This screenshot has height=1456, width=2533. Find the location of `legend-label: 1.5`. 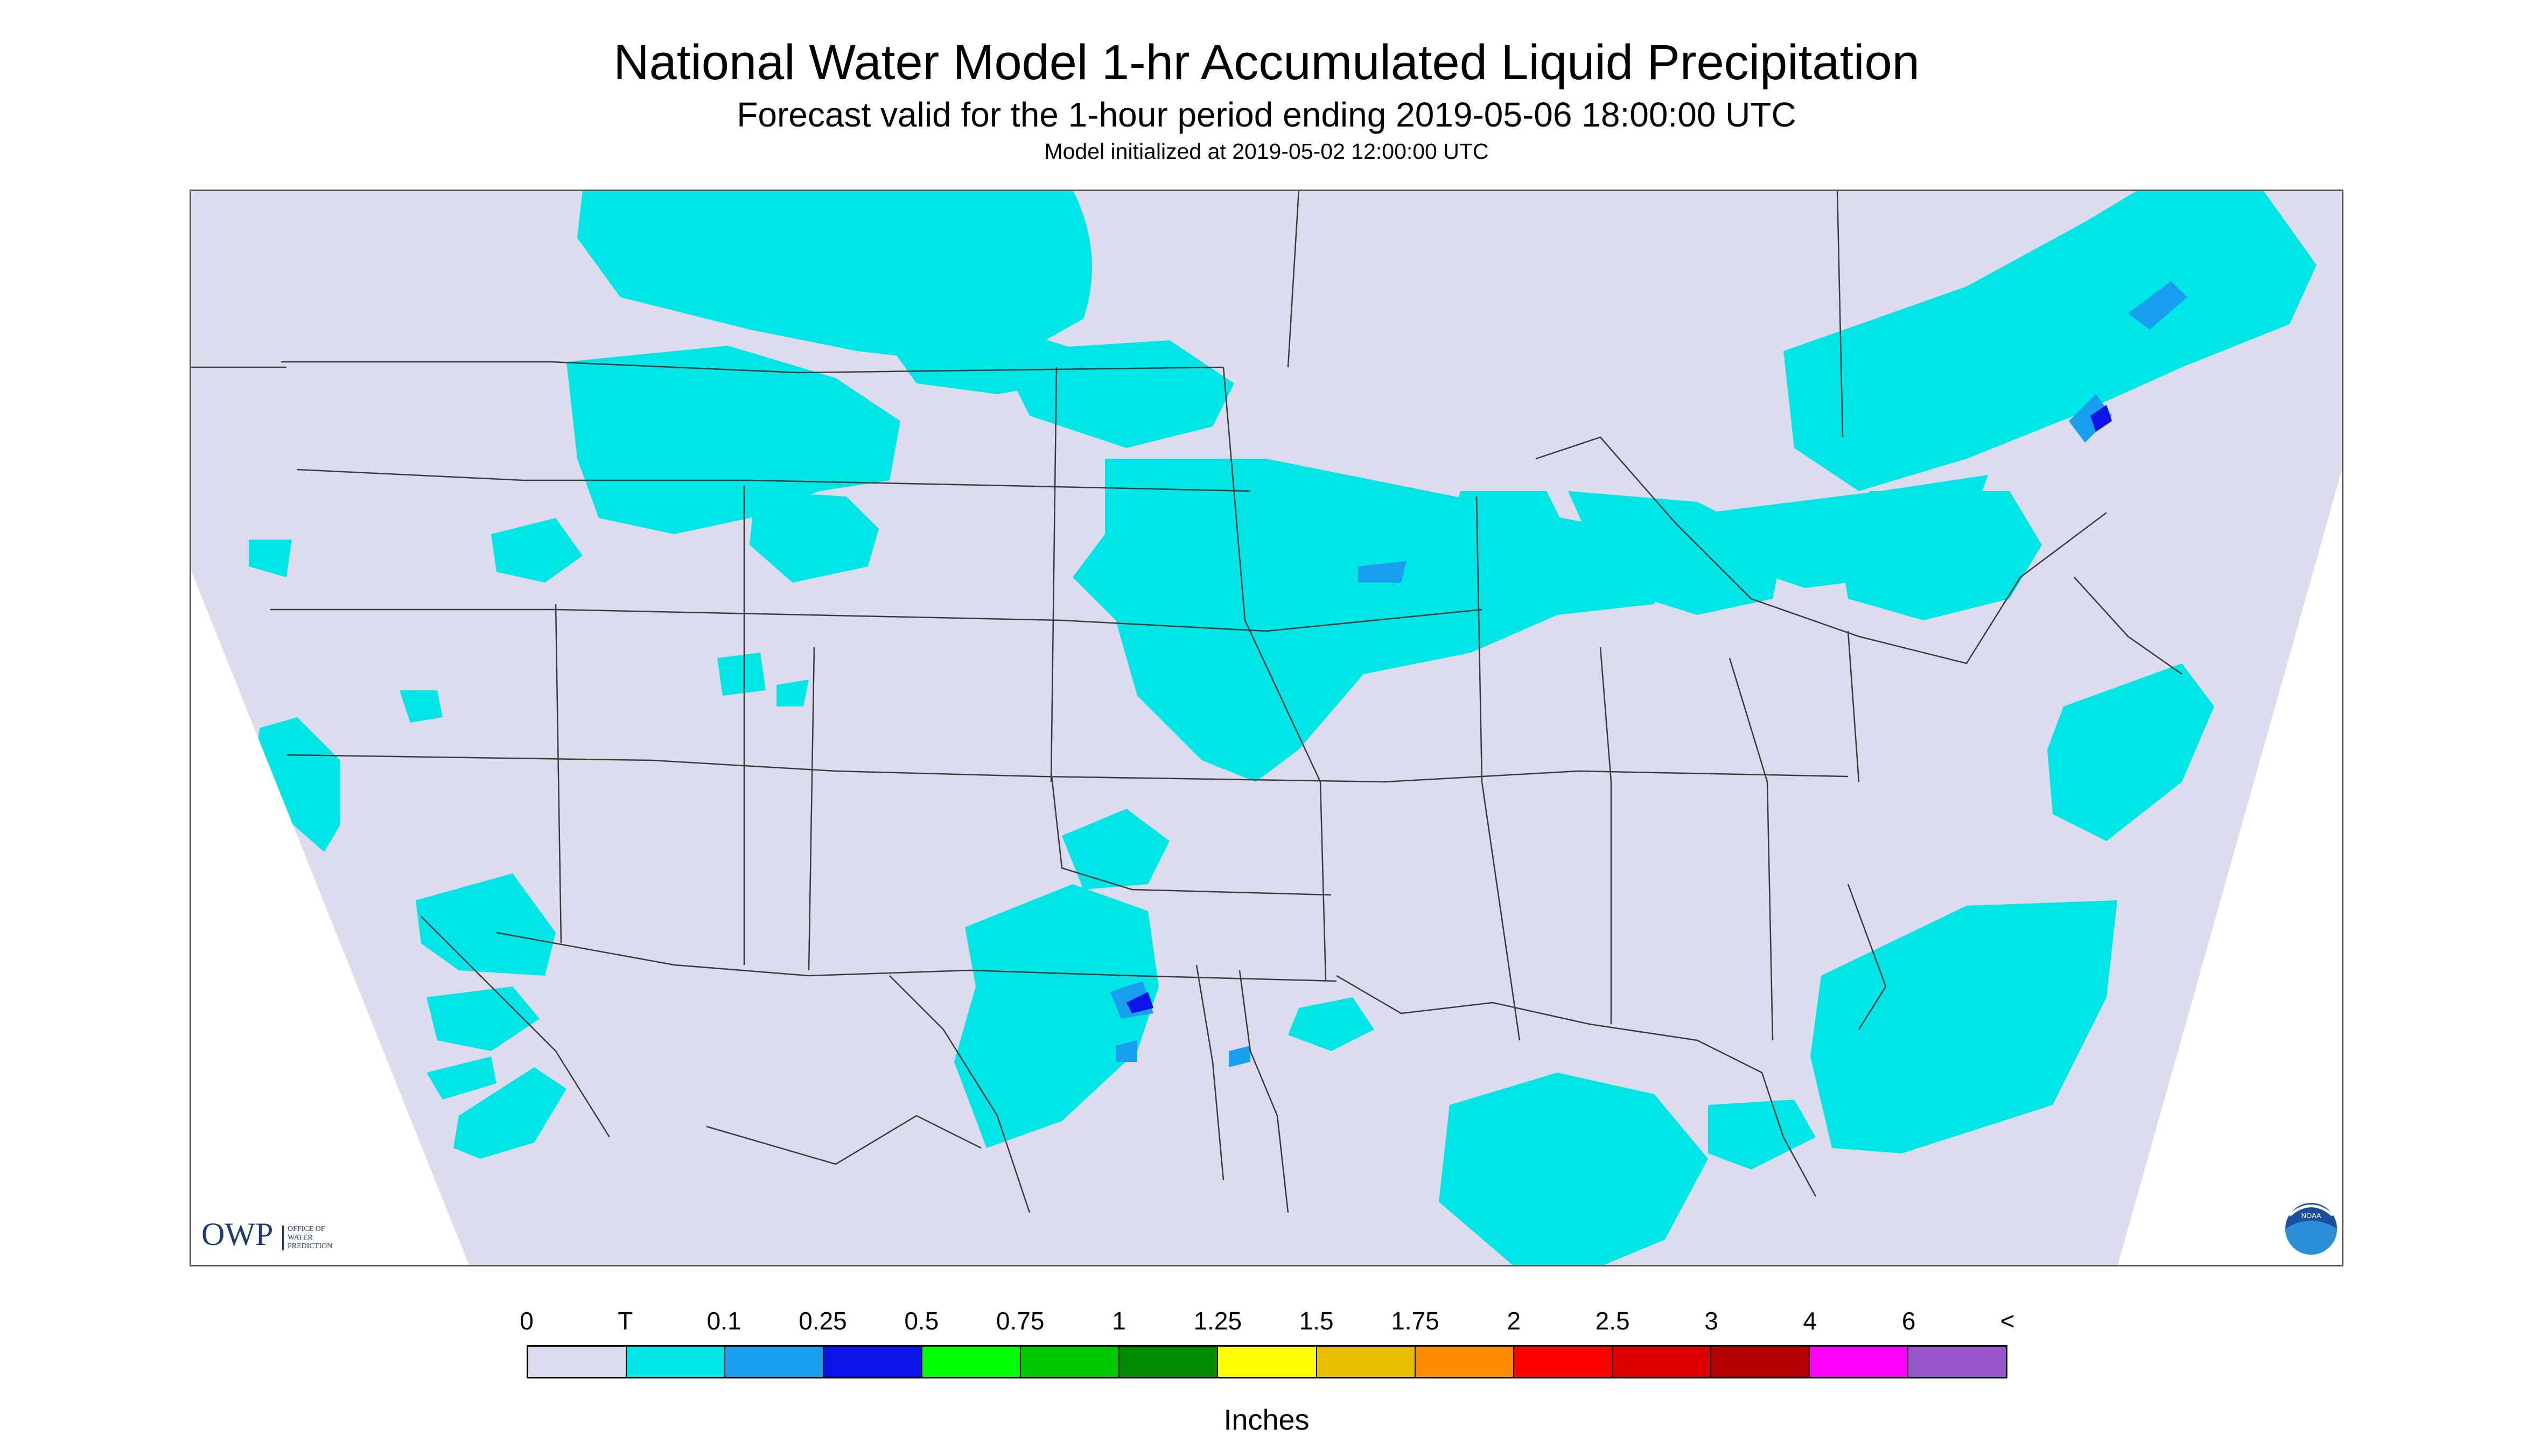

legend-label: 1.5 is located at coordinates (1316, 1321).